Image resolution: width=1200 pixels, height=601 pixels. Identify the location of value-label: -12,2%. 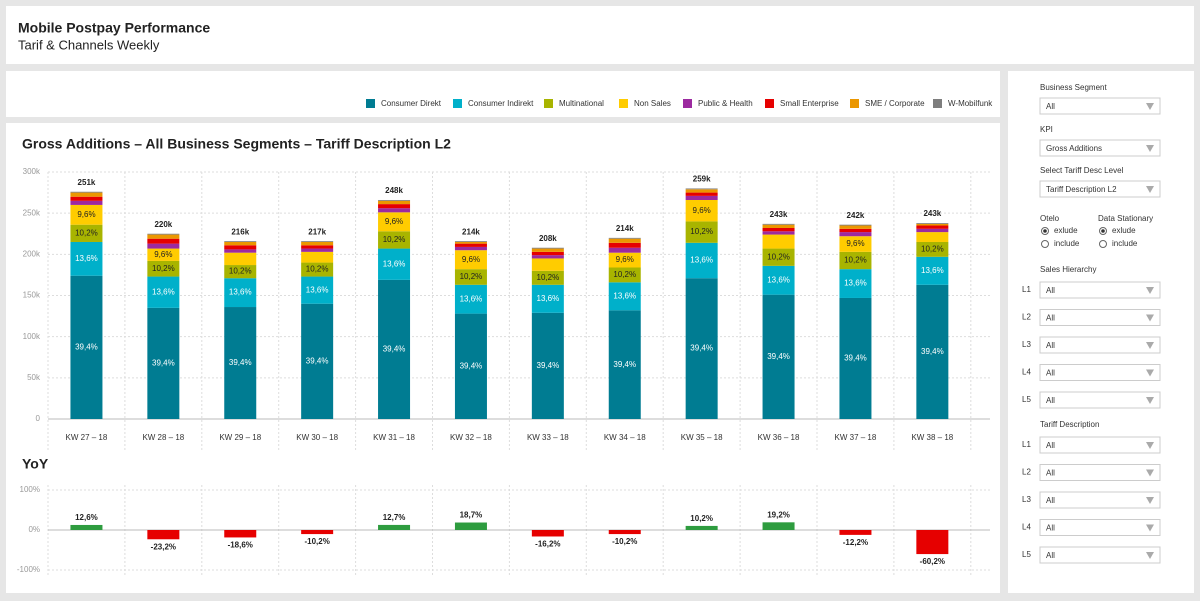
(855, 542).